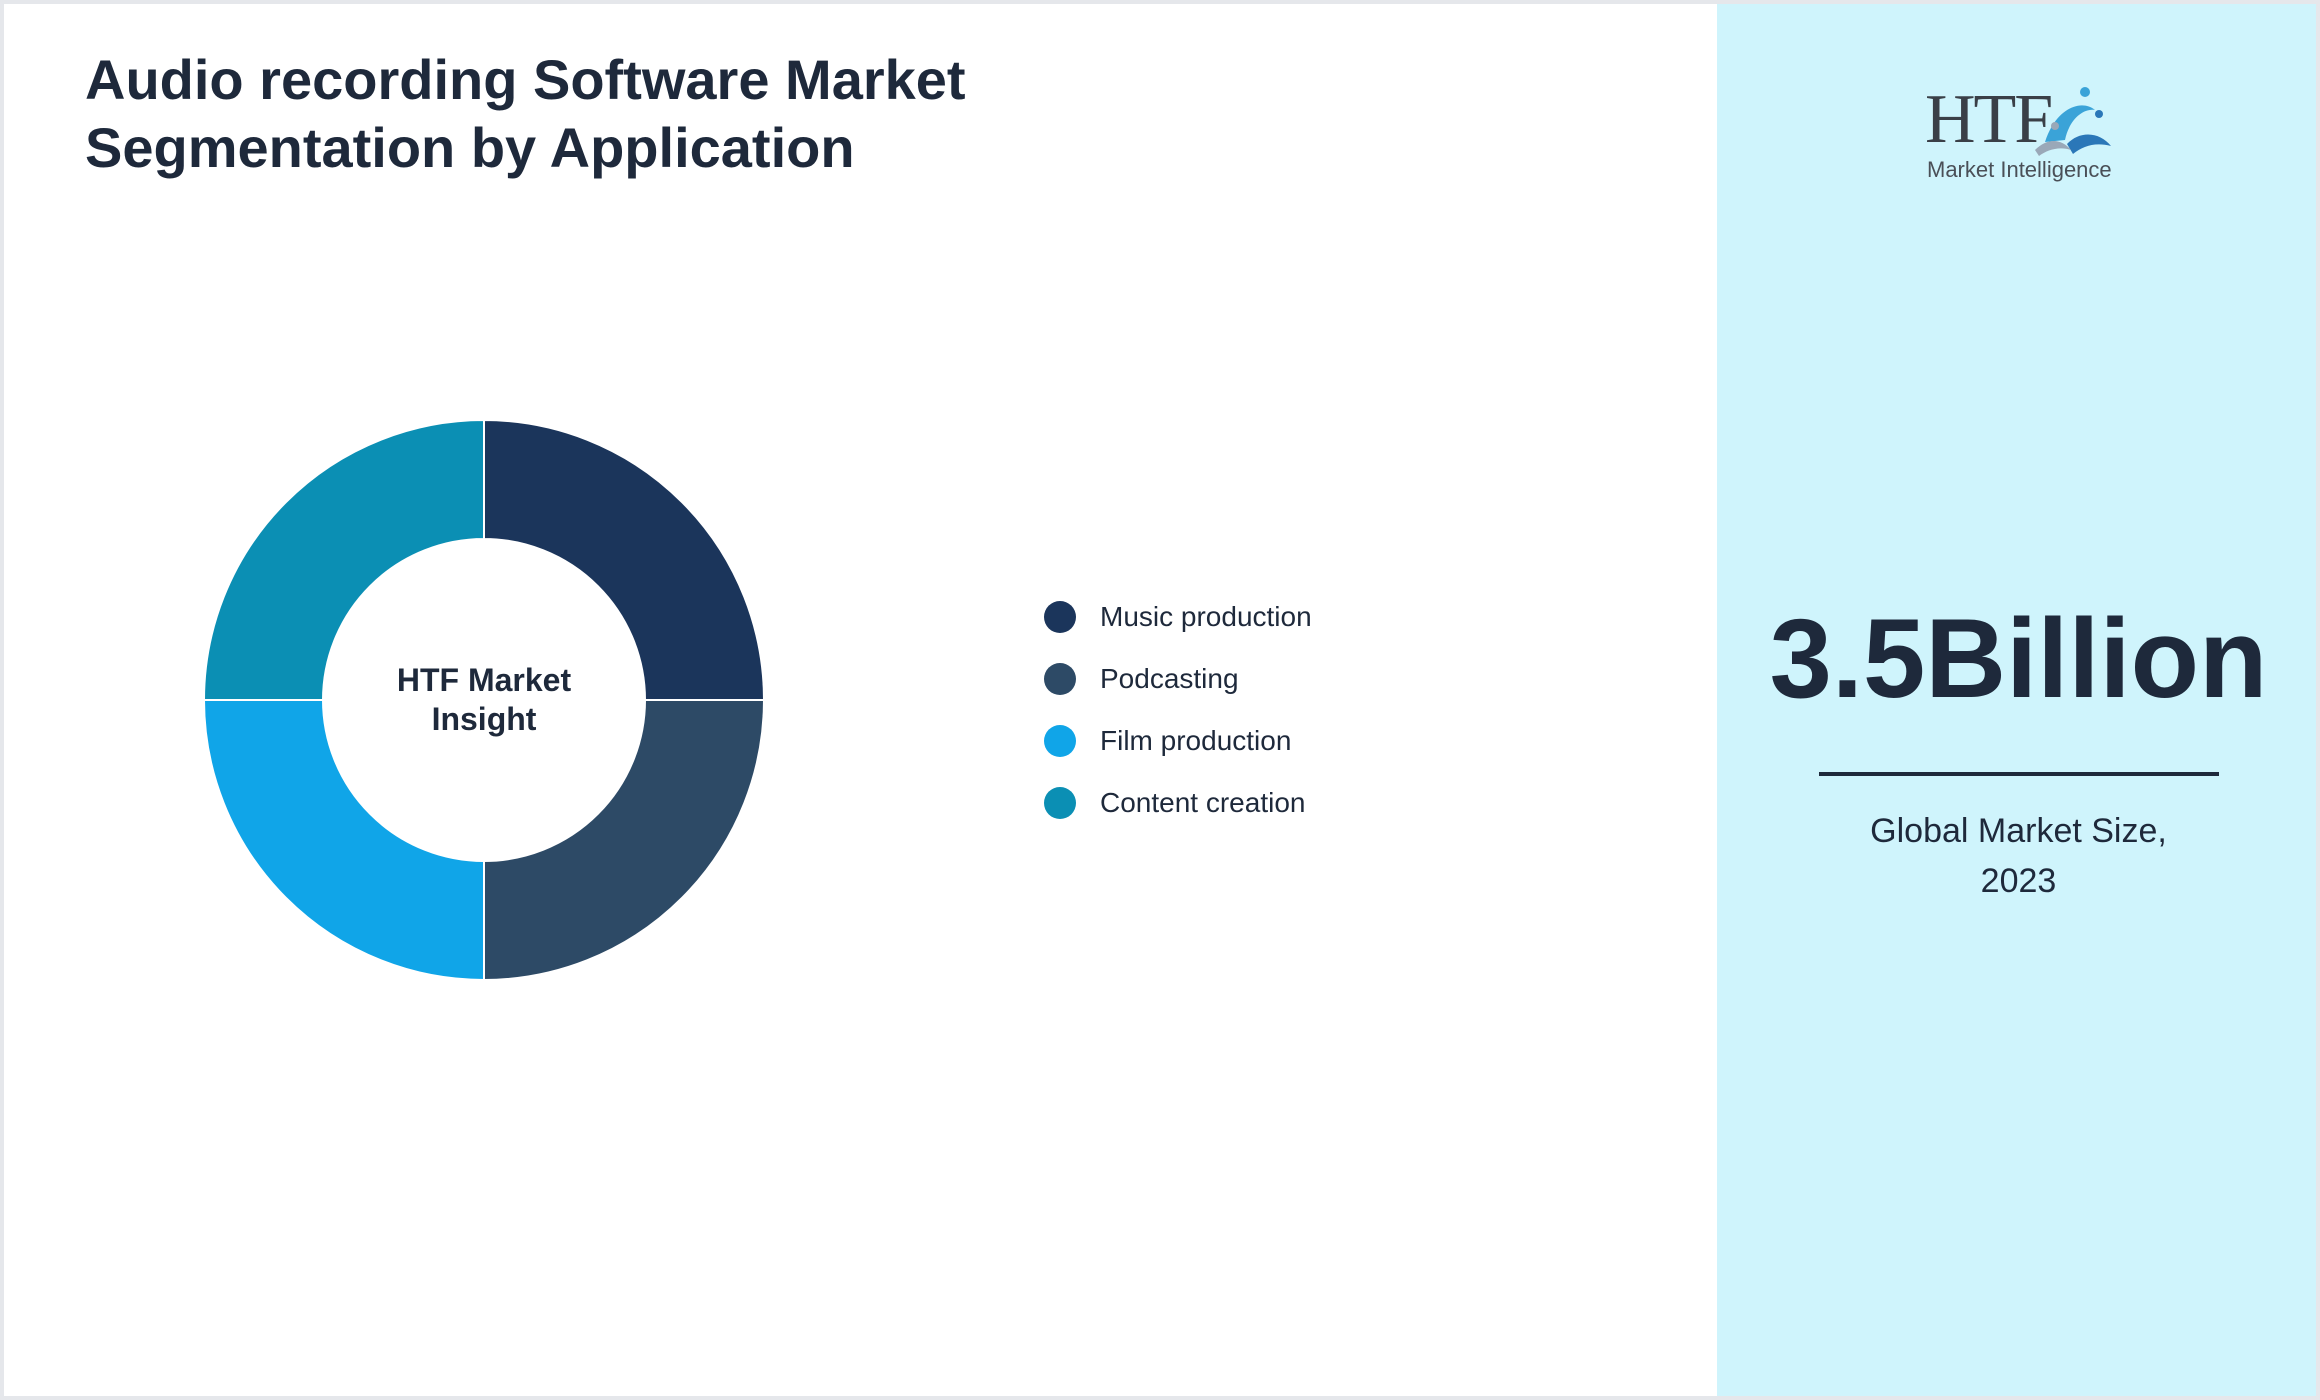 The width and height of the screenshot is (2320, 1400). What do you see at coordinates (2016, 856) in the screenshot?
I see `market-size-caption: Global Market Size, 2023` at bounding box center [2016, 856].